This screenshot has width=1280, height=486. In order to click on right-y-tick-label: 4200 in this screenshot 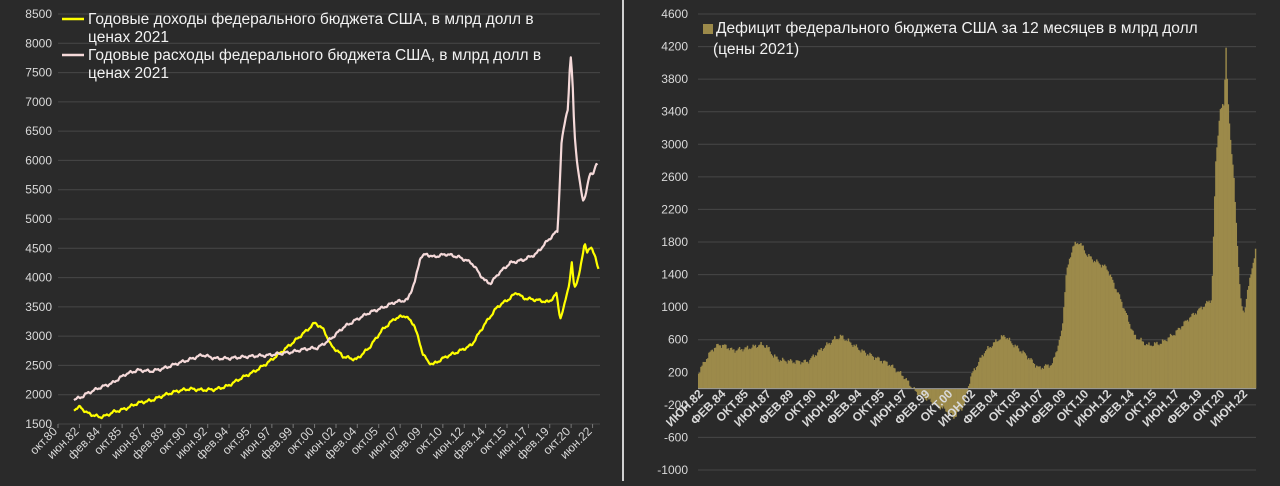, I will do `click(674, 47)`.